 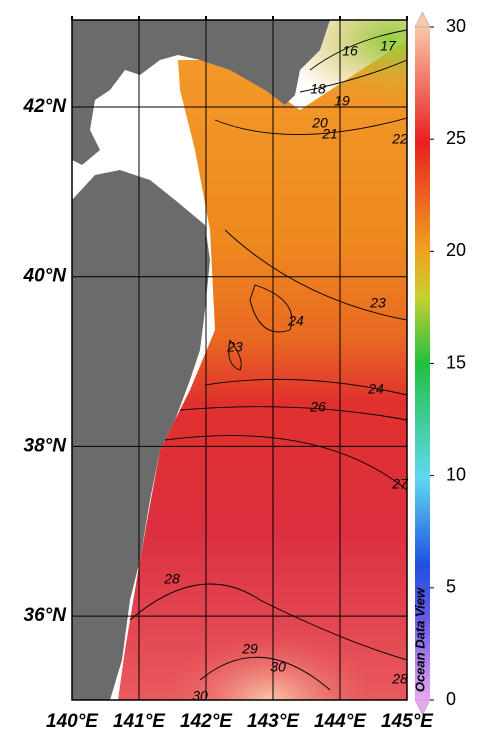 I want to click on colorbar-max-arrow, so click(x=422, y=19).